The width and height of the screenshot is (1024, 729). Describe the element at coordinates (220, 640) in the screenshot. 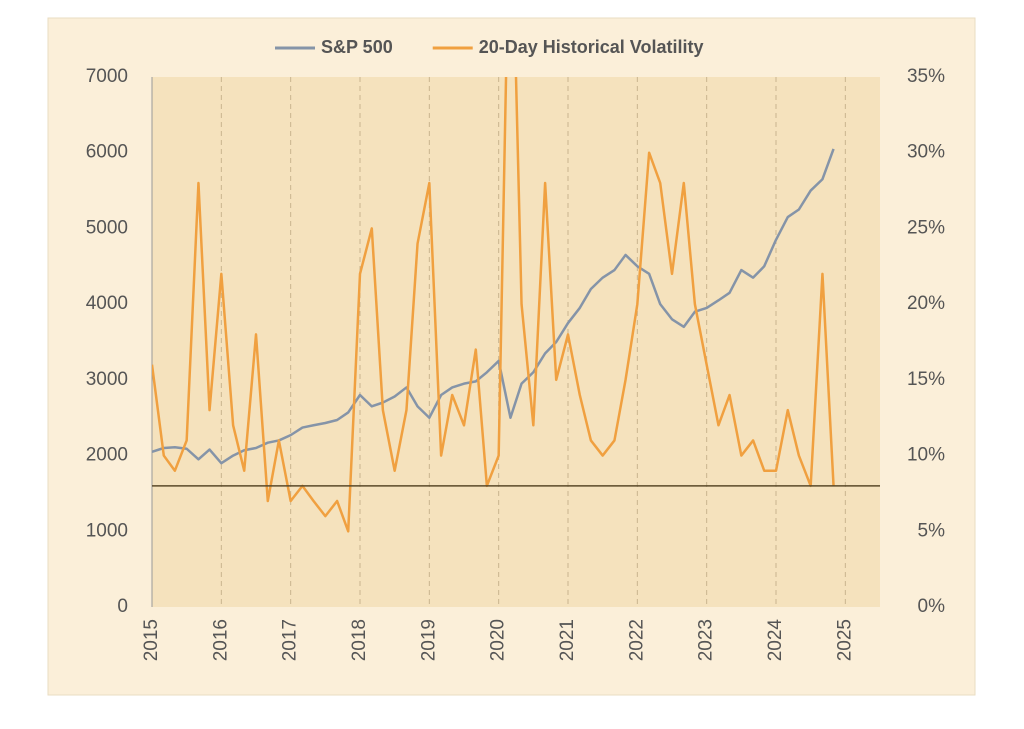

I see `x-tick-label: 2016` at that location.